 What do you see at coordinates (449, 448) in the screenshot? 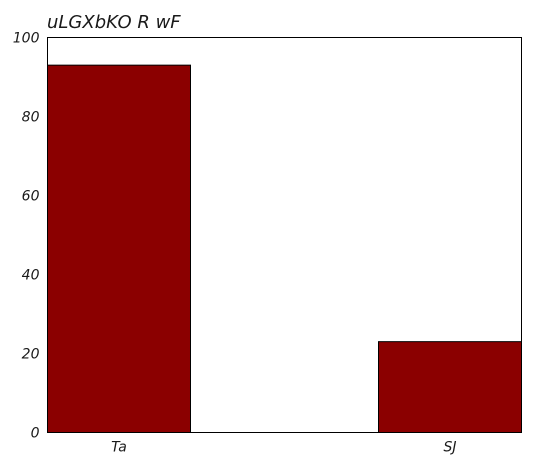
I see `x-tick-label: SJ` at bounding box center [449, 448].